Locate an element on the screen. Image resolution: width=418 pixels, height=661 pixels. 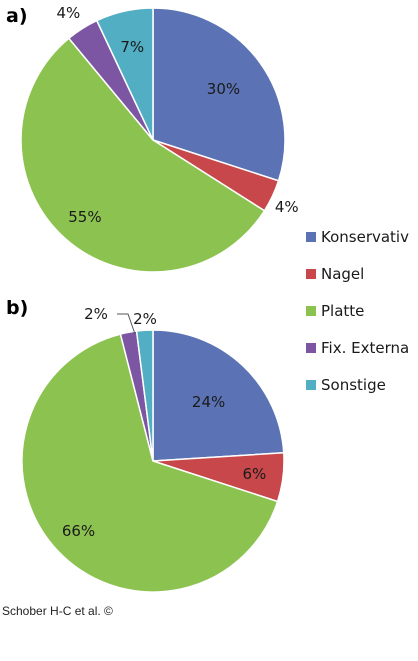
panel-label-a: a) is located at coordinates (17, 16).